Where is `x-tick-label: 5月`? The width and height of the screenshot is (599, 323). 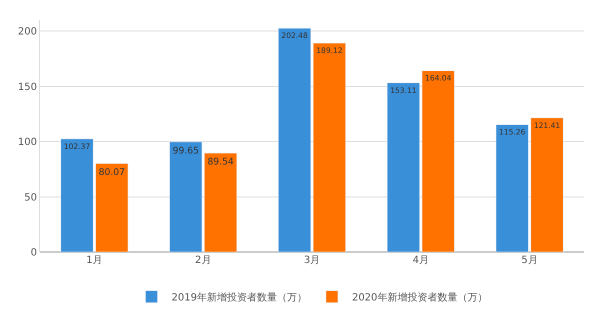
x-tick-label: 5月 is located at coordinates (529, 260).